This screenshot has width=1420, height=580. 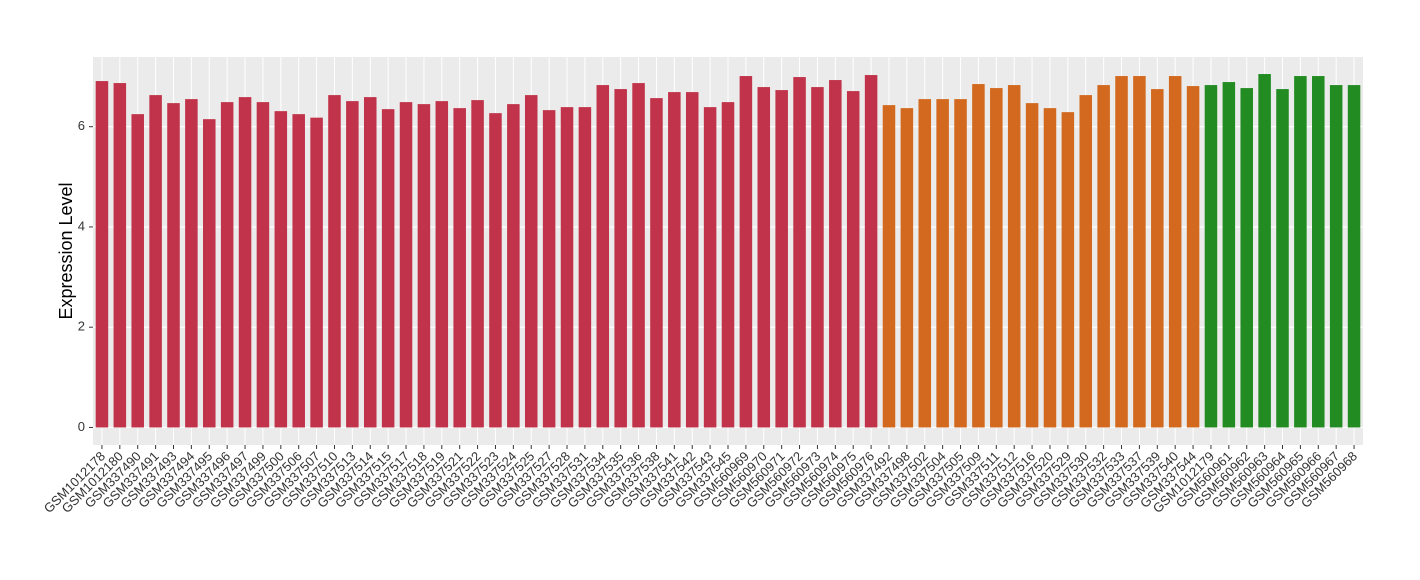 What do you see at coordinates (66, 250) in the screenshot?
I see `y-axis-label: Expression Level` at bounding box center [66, 250].